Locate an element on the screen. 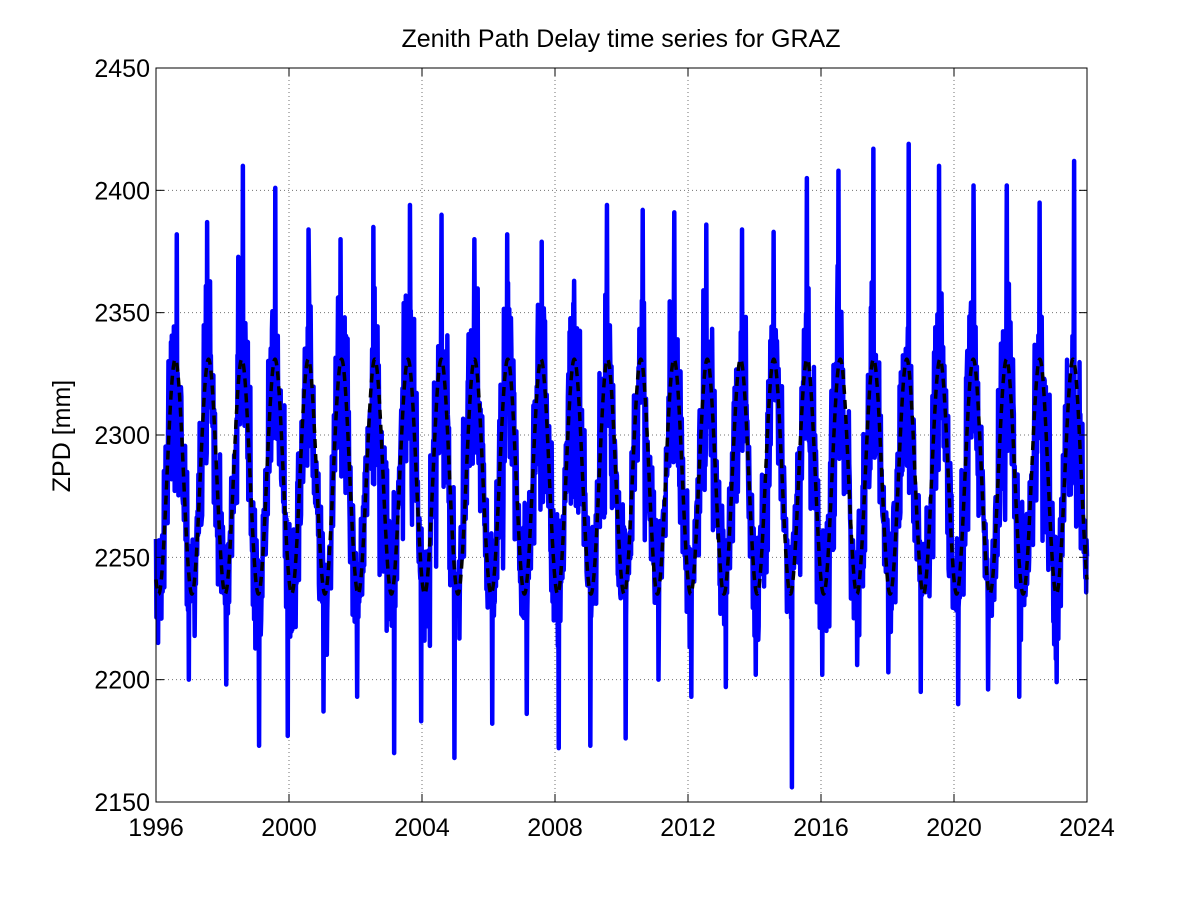 This screenshot has width=1201, height=901. y-tick-label: 2250 is located at coordinates (122, 558).